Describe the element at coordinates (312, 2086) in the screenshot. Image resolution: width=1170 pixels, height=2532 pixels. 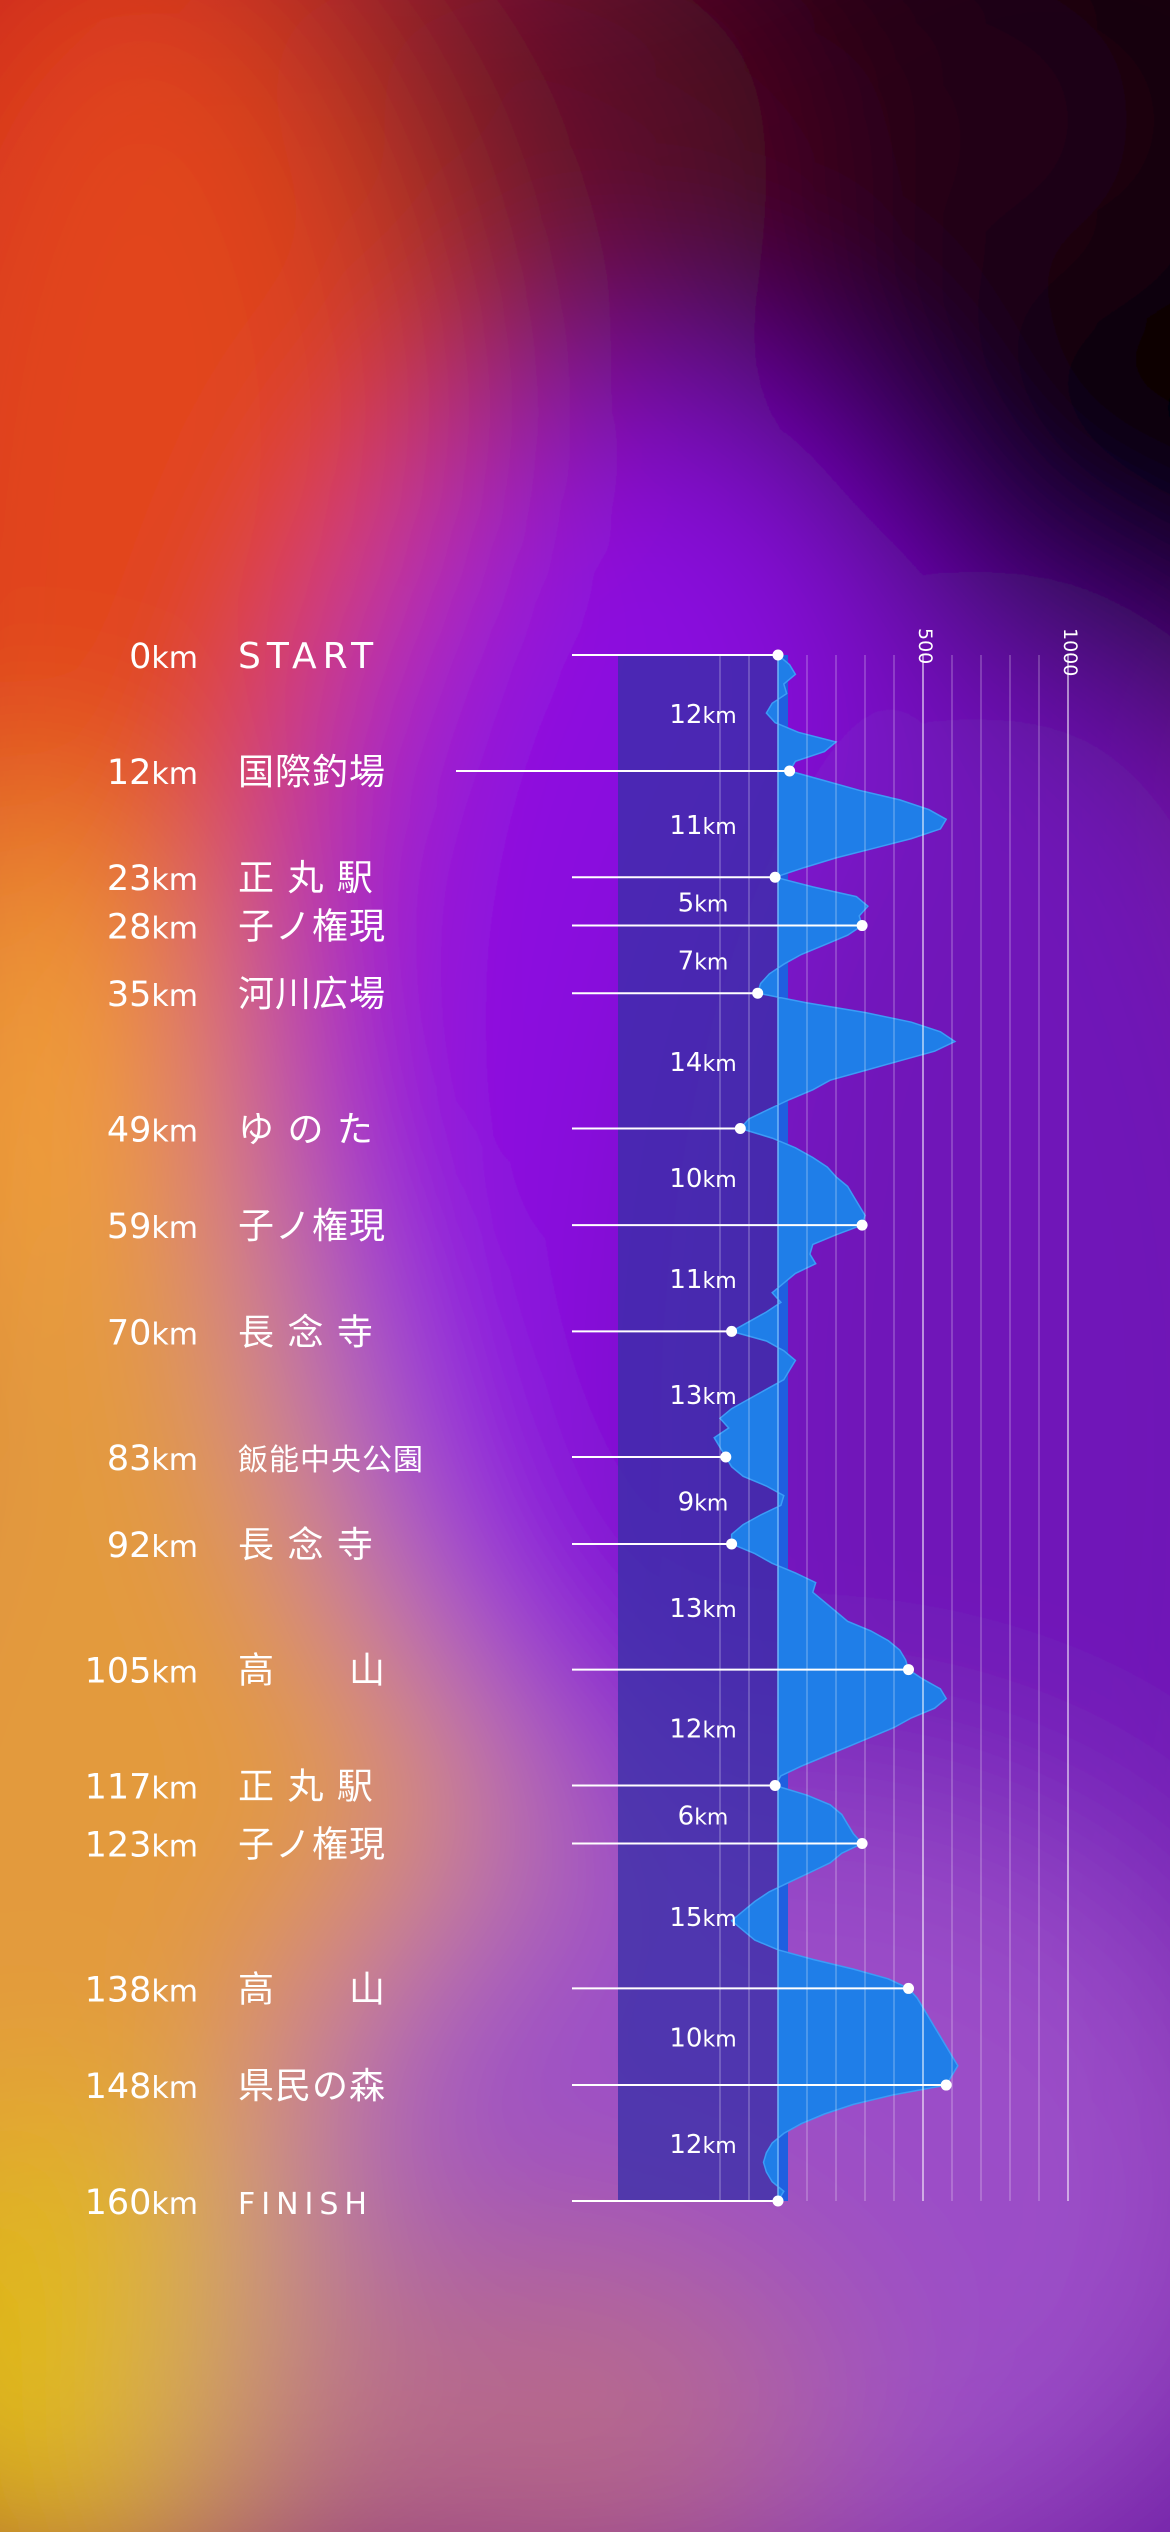
I see `checkpoint-name: 県民の森` at that location.